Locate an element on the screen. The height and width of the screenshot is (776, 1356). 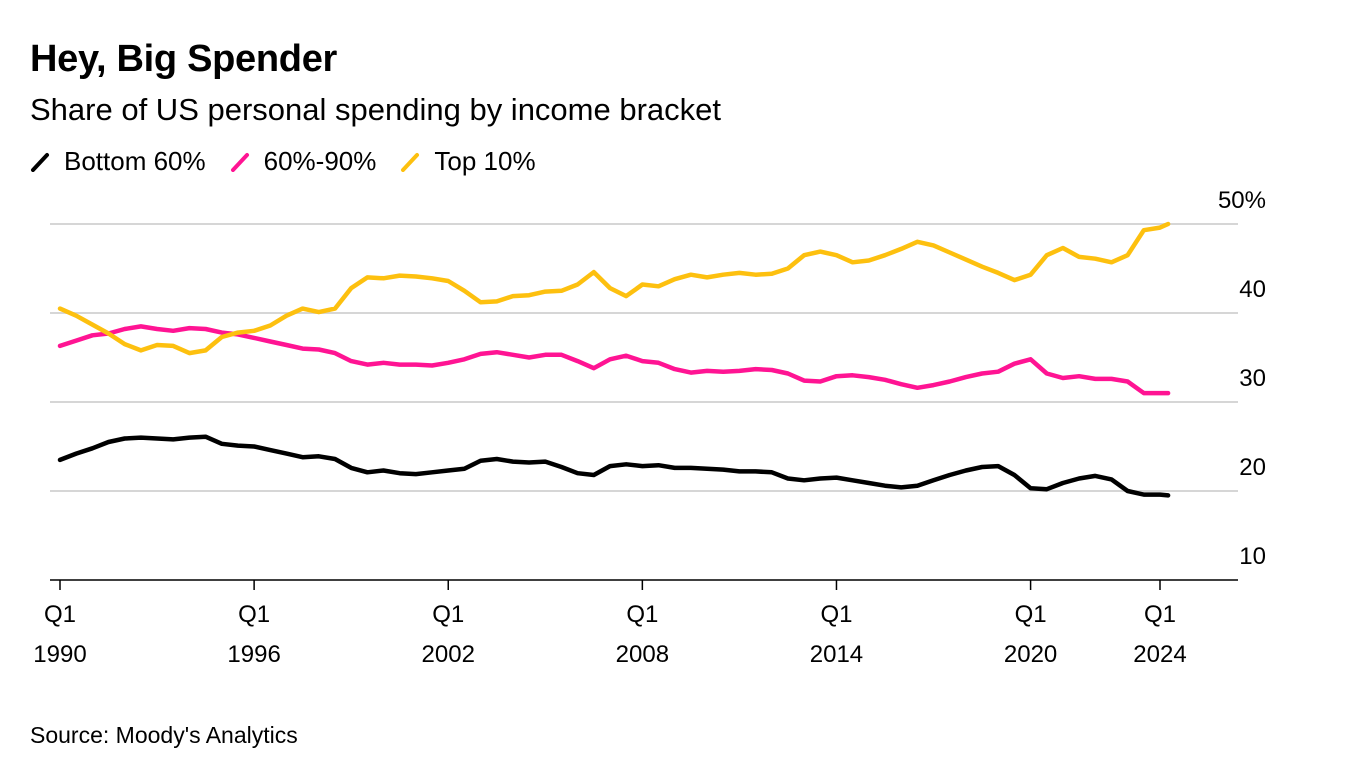
x-tick-label-top-2020: Q1 is located at coordinates (1031, 614).